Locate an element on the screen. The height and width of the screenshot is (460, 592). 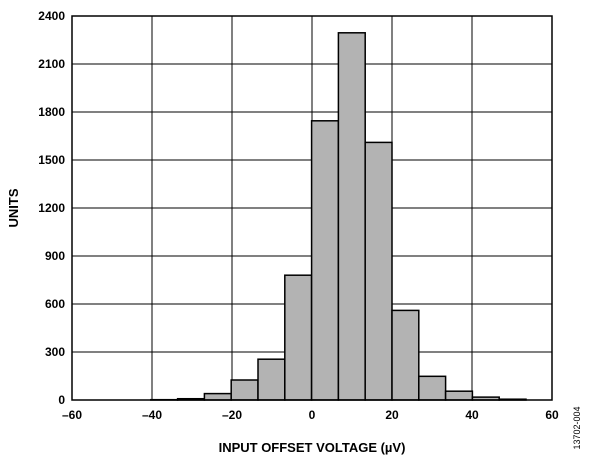
x-tick-label: 40 is located at coordinates (472, 415).